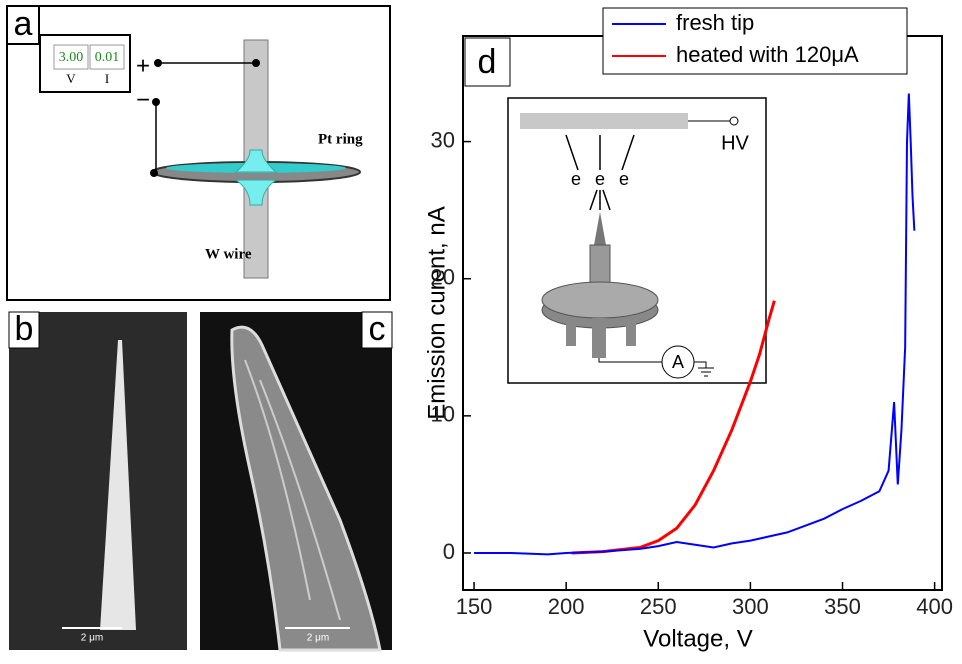  What do you see at coordinates (449, 551) in the screenshot?
I see `y-tick-label: 0` at bounding box center [449, 551].